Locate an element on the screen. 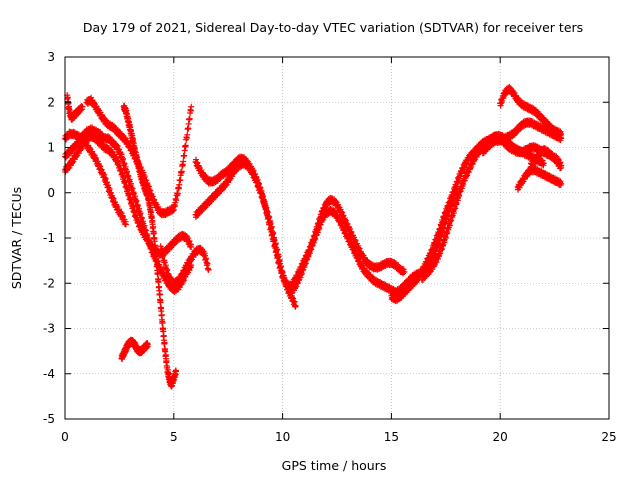 The image size is (640, 480). y-tick-label: -5 is located at coordinates (49, 419).